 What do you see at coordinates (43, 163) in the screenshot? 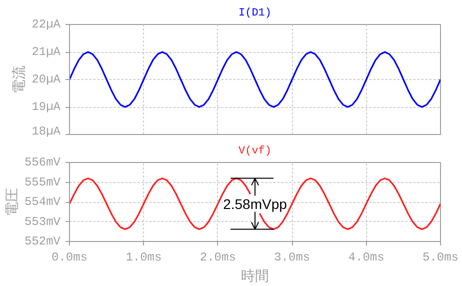
I see `y-tick-label: 556mV` at bounding box center [43, 163].